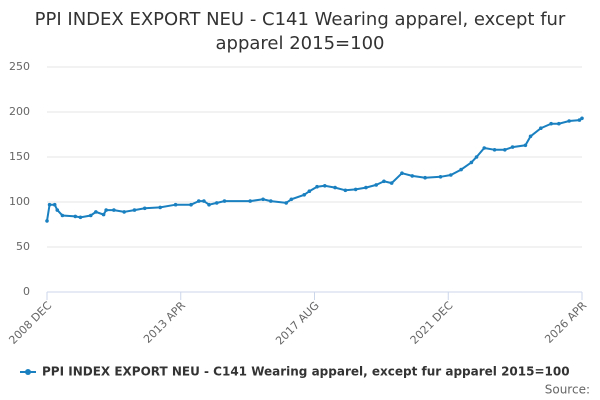 This screenshot has width=600, height=400. Describe the element at coordinates (164, 322) in the screenshot. I see `x-tick-label: 2013 APR` at that location.